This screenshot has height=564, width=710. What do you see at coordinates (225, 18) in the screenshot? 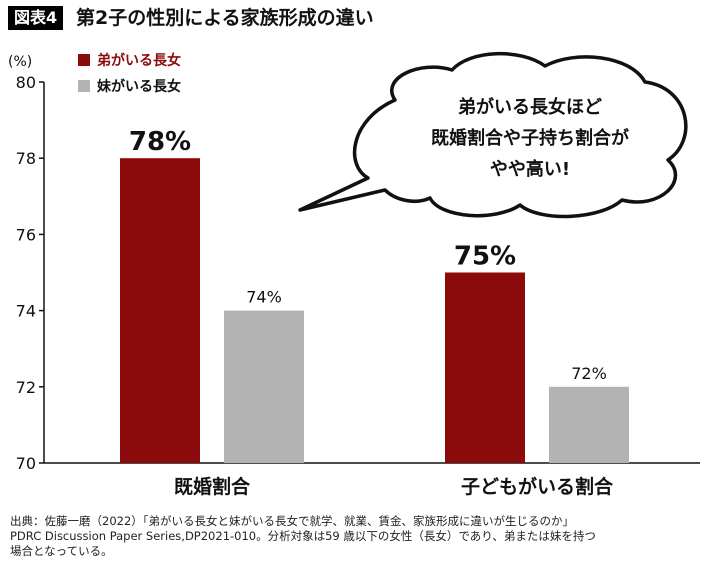
I see `chart-title: 第2子の性別による家族形成の違い` at bounding box center [225, 18].